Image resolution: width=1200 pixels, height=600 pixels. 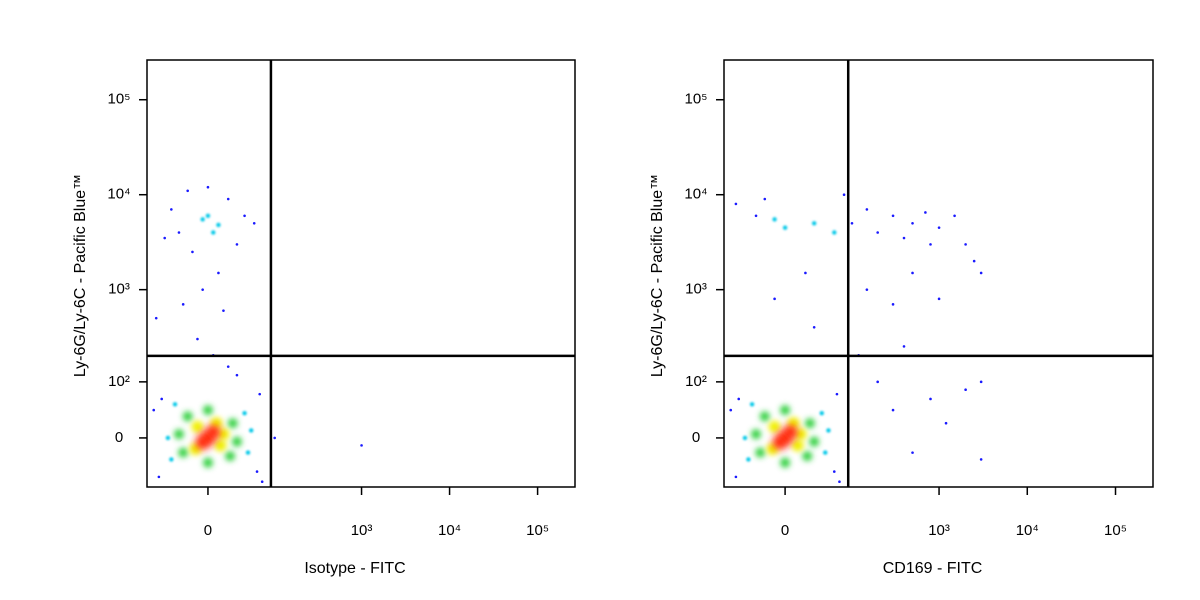 I want to click on x-axis-label: Isotype - FITC, so click(x=354, y=568).